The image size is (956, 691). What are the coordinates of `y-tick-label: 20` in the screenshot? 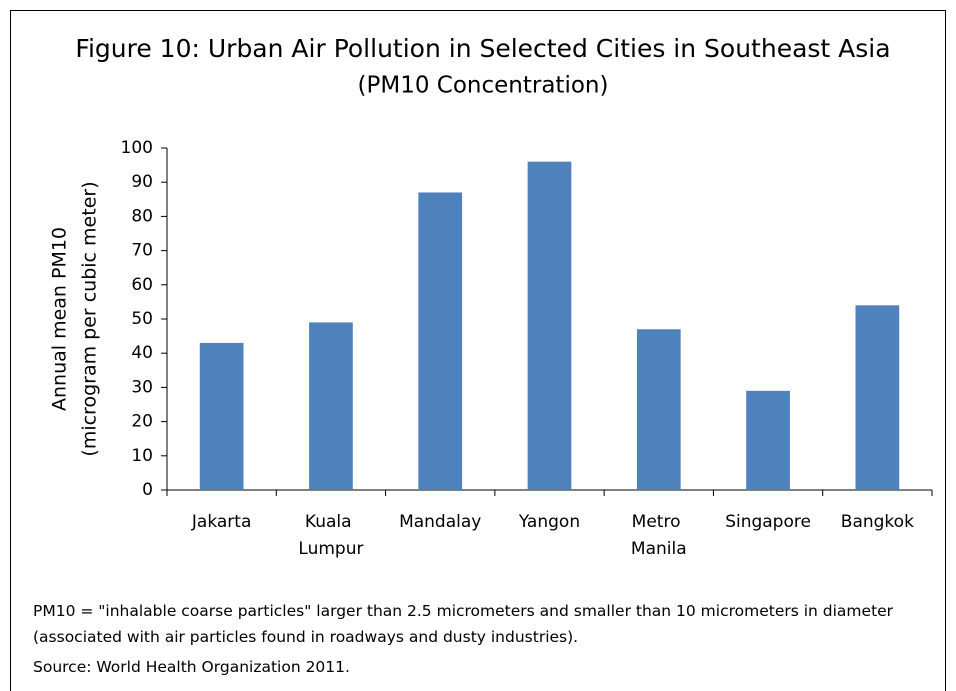 It's located at (142, 422).